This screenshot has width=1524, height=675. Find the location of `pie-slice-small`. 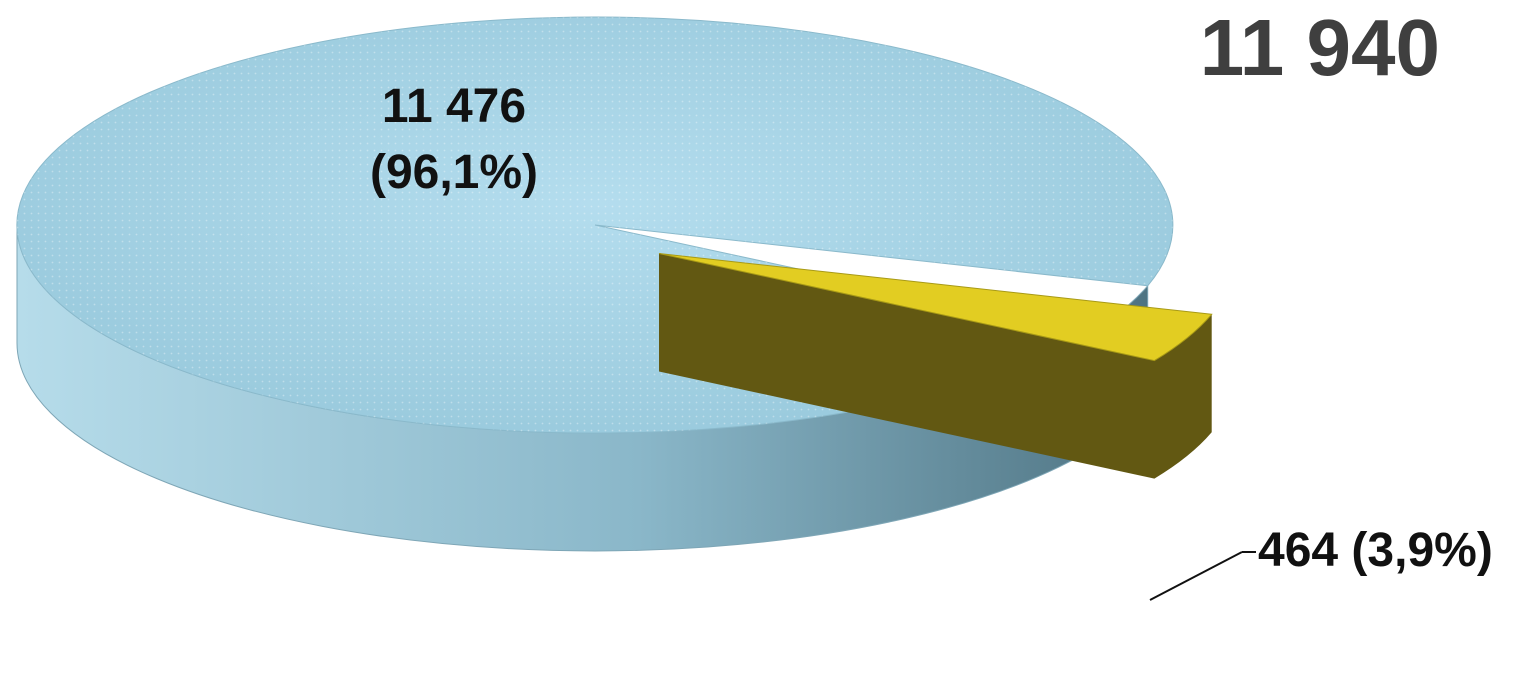

pie-slice-small is located at coordinates (935, 307).